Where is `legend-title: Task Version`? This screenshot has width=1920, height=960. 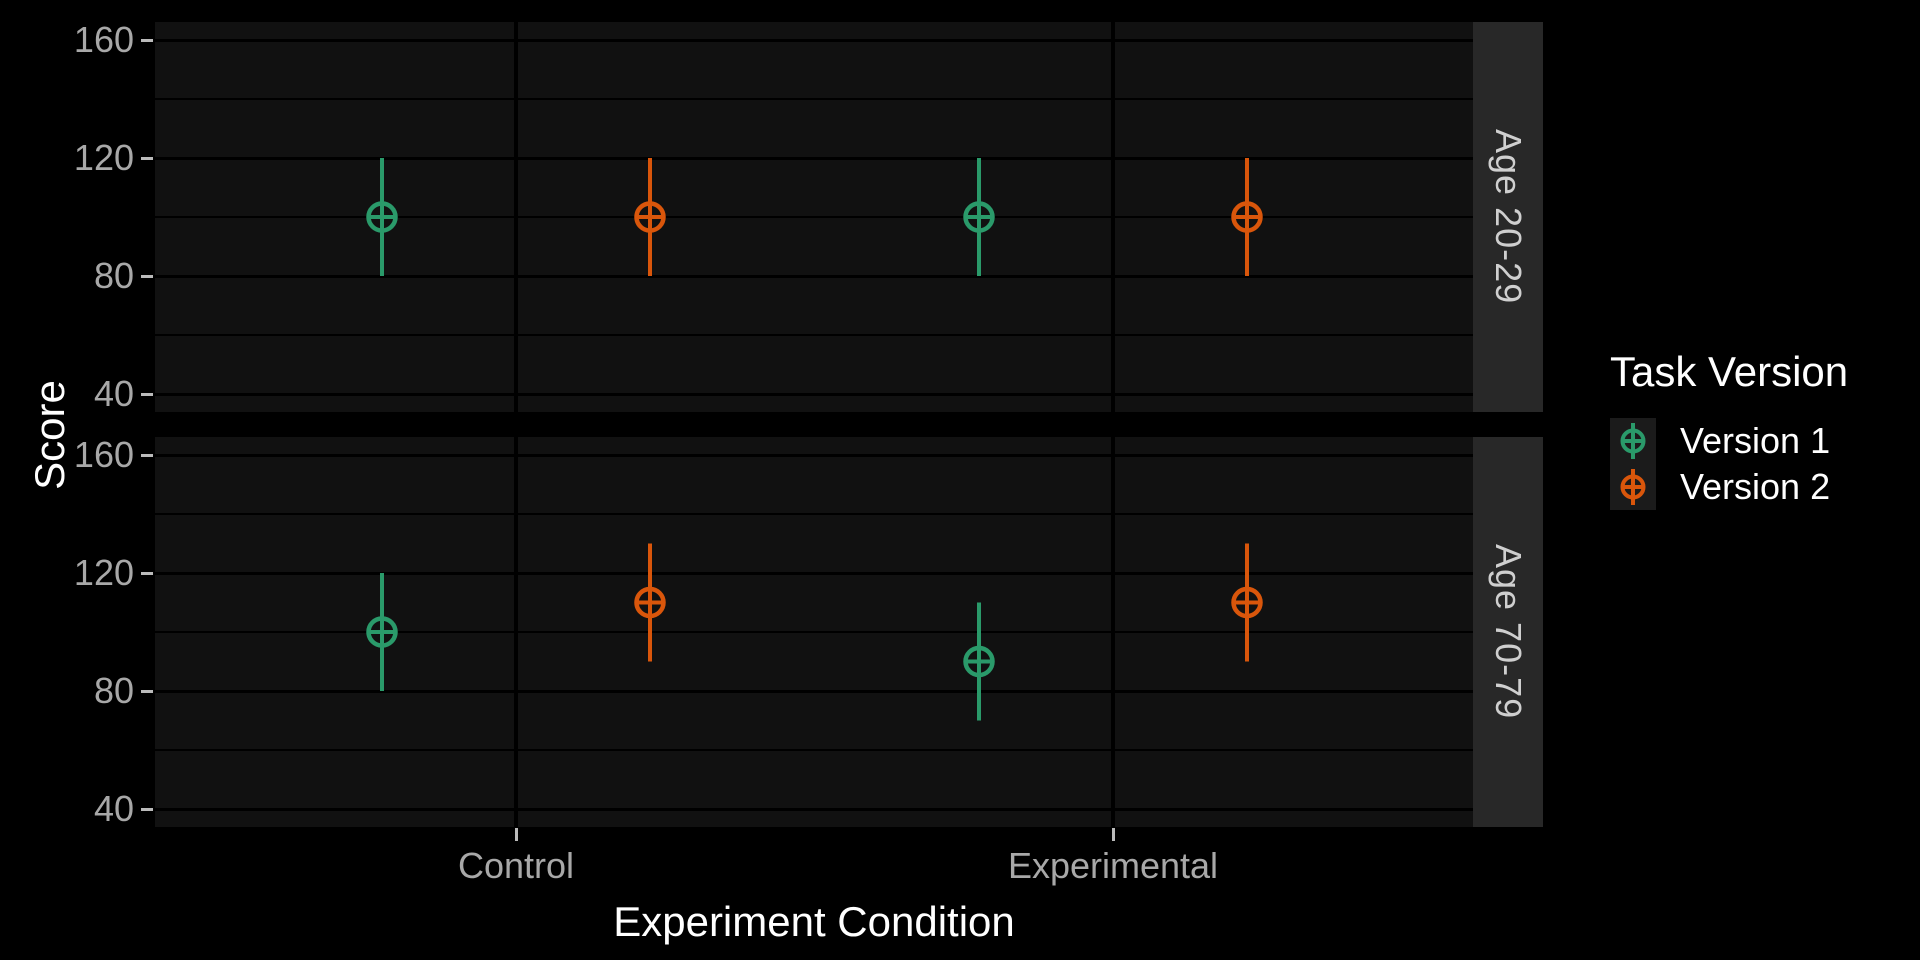 legend-title: Task Version is located at coordinates (1729, 371).